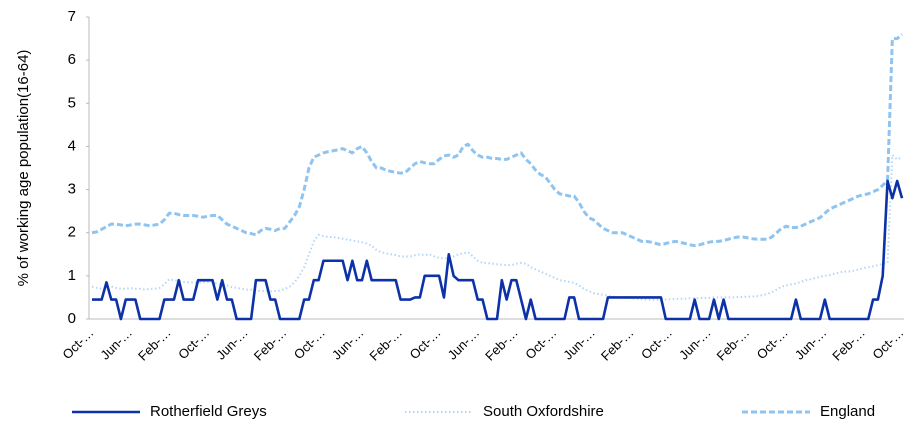 This screenshot has width=904, height=424. Describe the element at coordinates (208, 411) in the screenshot. I see `legend-label: Rotherfield Greys` at that location.